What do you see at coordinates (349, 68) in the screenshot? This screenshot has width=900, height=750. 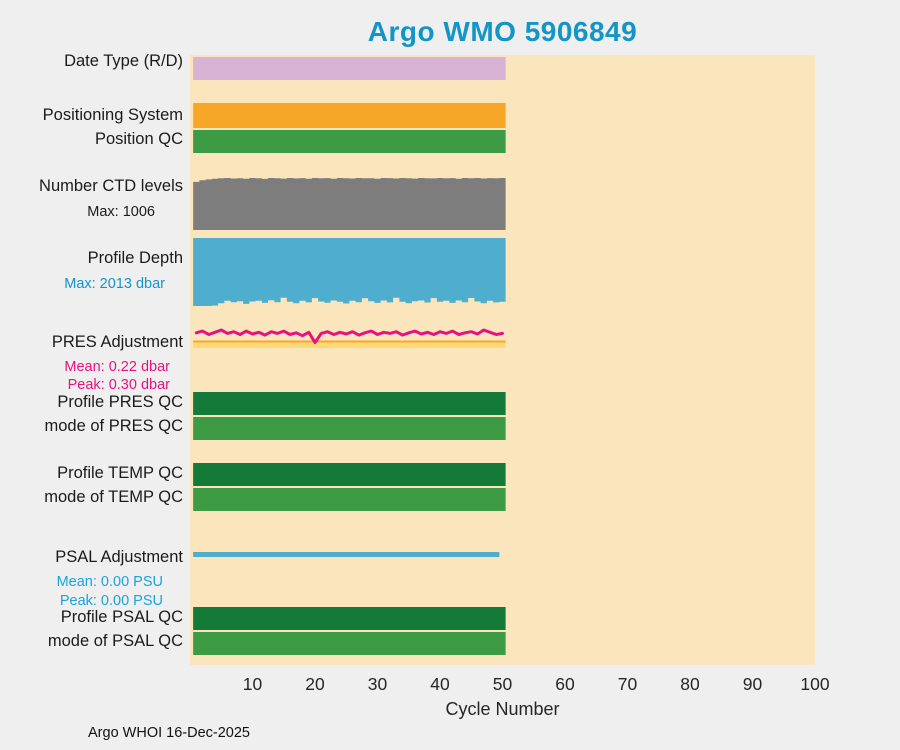 I see `date-type-band` at bounding box center [349, 68].